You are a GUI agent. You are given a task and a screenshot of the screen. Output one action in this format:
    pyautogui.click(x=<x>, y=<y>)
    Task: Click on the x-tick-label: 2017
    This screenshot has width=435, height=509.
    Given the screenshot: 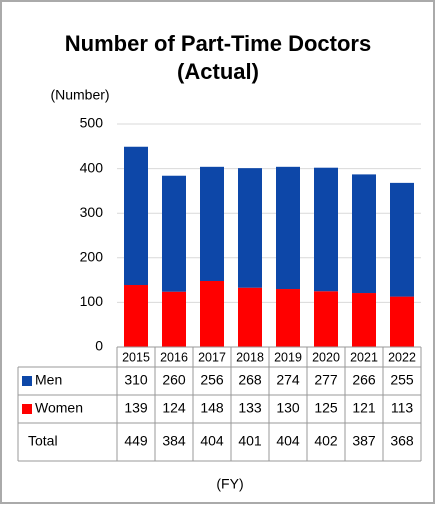 What is the action you would take?
    pyautogui.click(x=212, y=357)
    